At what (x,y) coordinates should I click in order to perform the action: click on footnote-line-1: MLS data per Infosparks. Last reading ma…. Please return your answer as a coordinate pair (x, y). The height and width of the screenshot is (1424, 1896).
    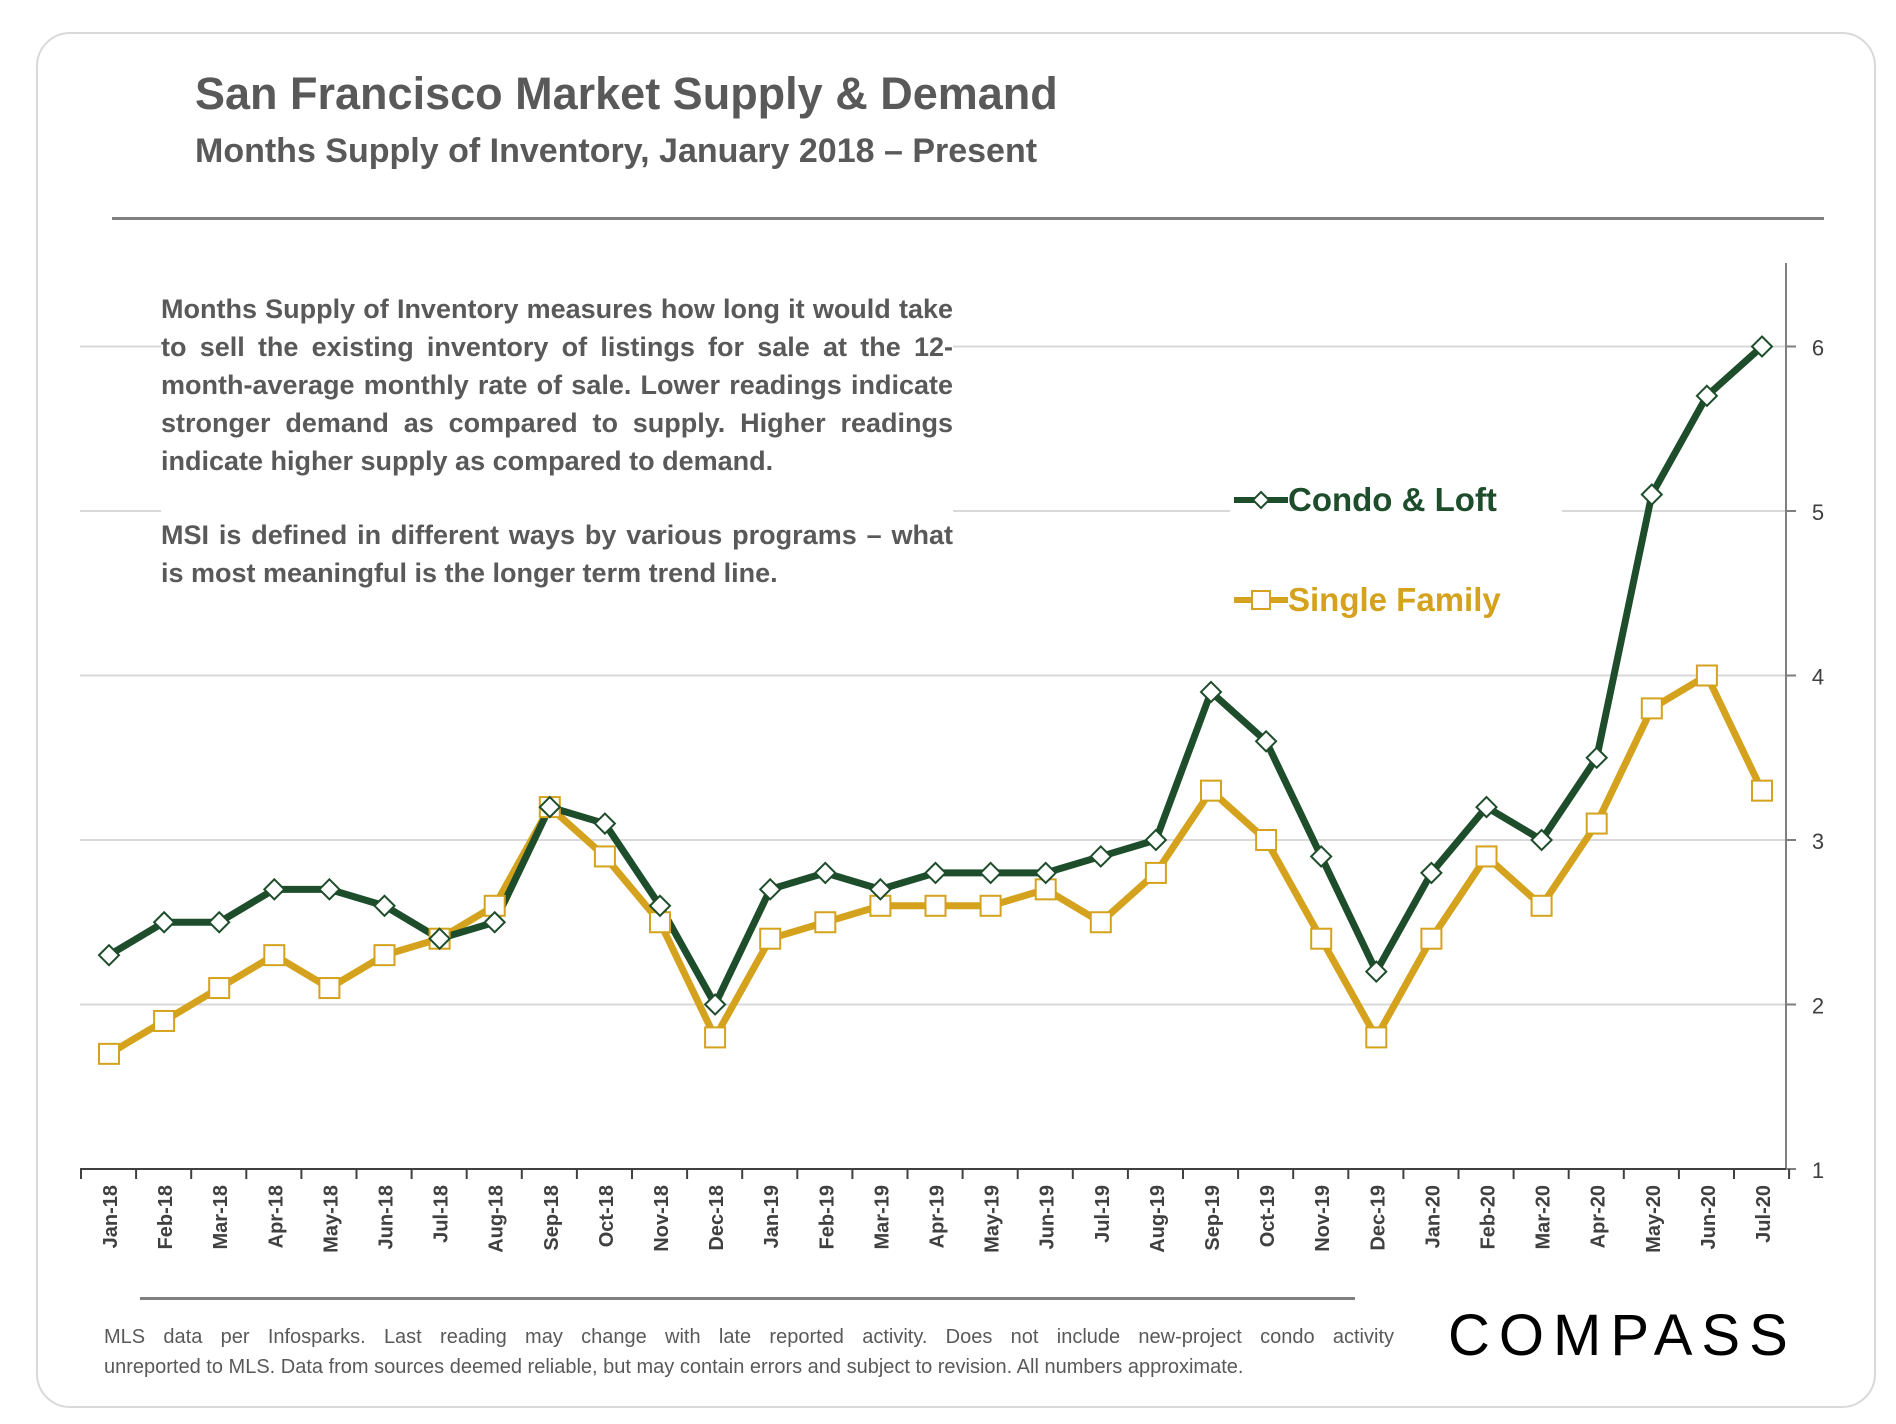
    Looking at the image, I should click on (749, 1337).